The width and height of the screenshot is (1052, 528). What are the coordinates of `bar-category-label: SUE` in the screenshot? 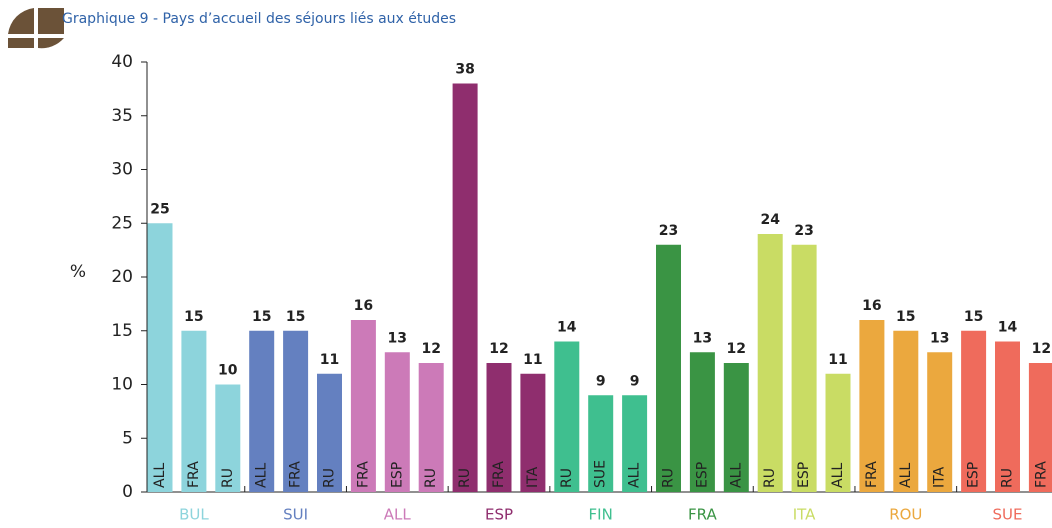 It's located at (601, 474).